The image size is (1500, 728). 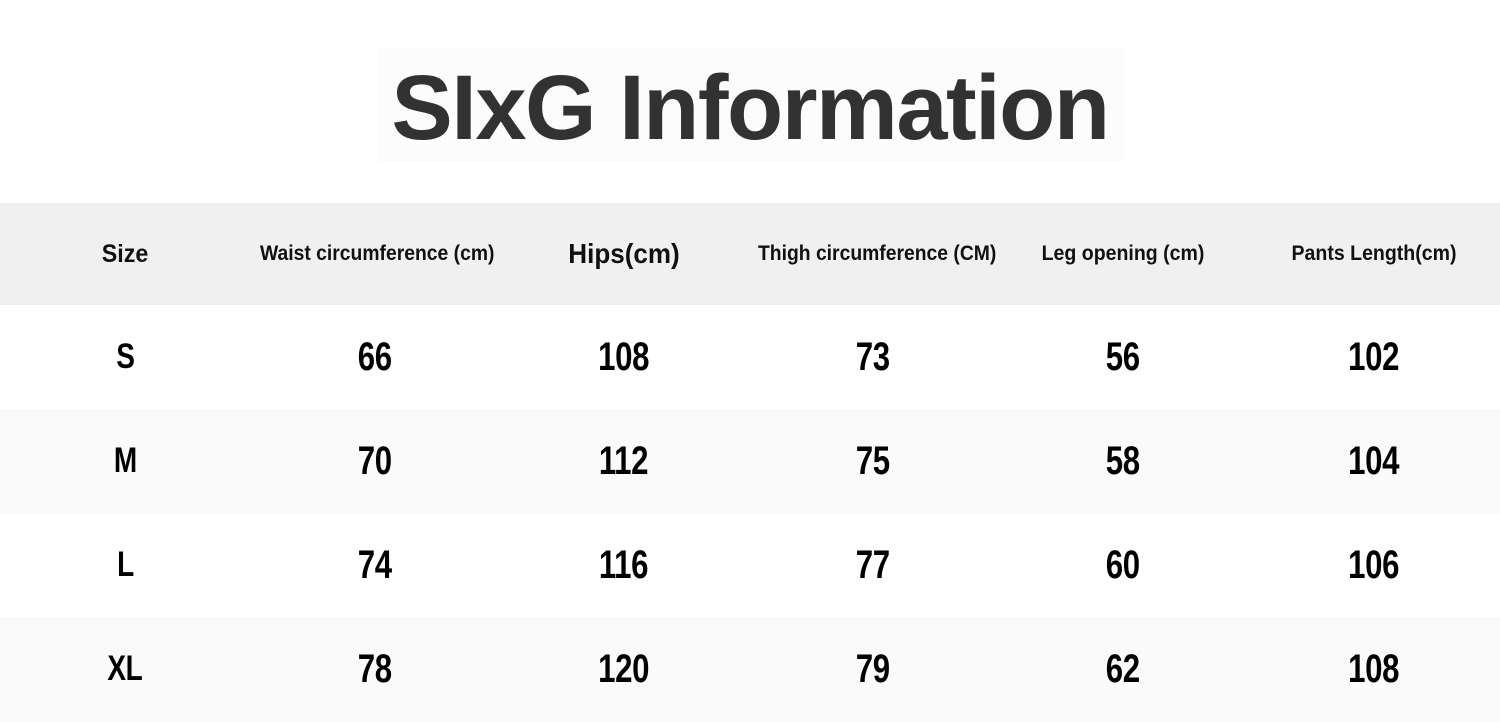 I want to click on cell-size: L, so click(x=125, y=565).